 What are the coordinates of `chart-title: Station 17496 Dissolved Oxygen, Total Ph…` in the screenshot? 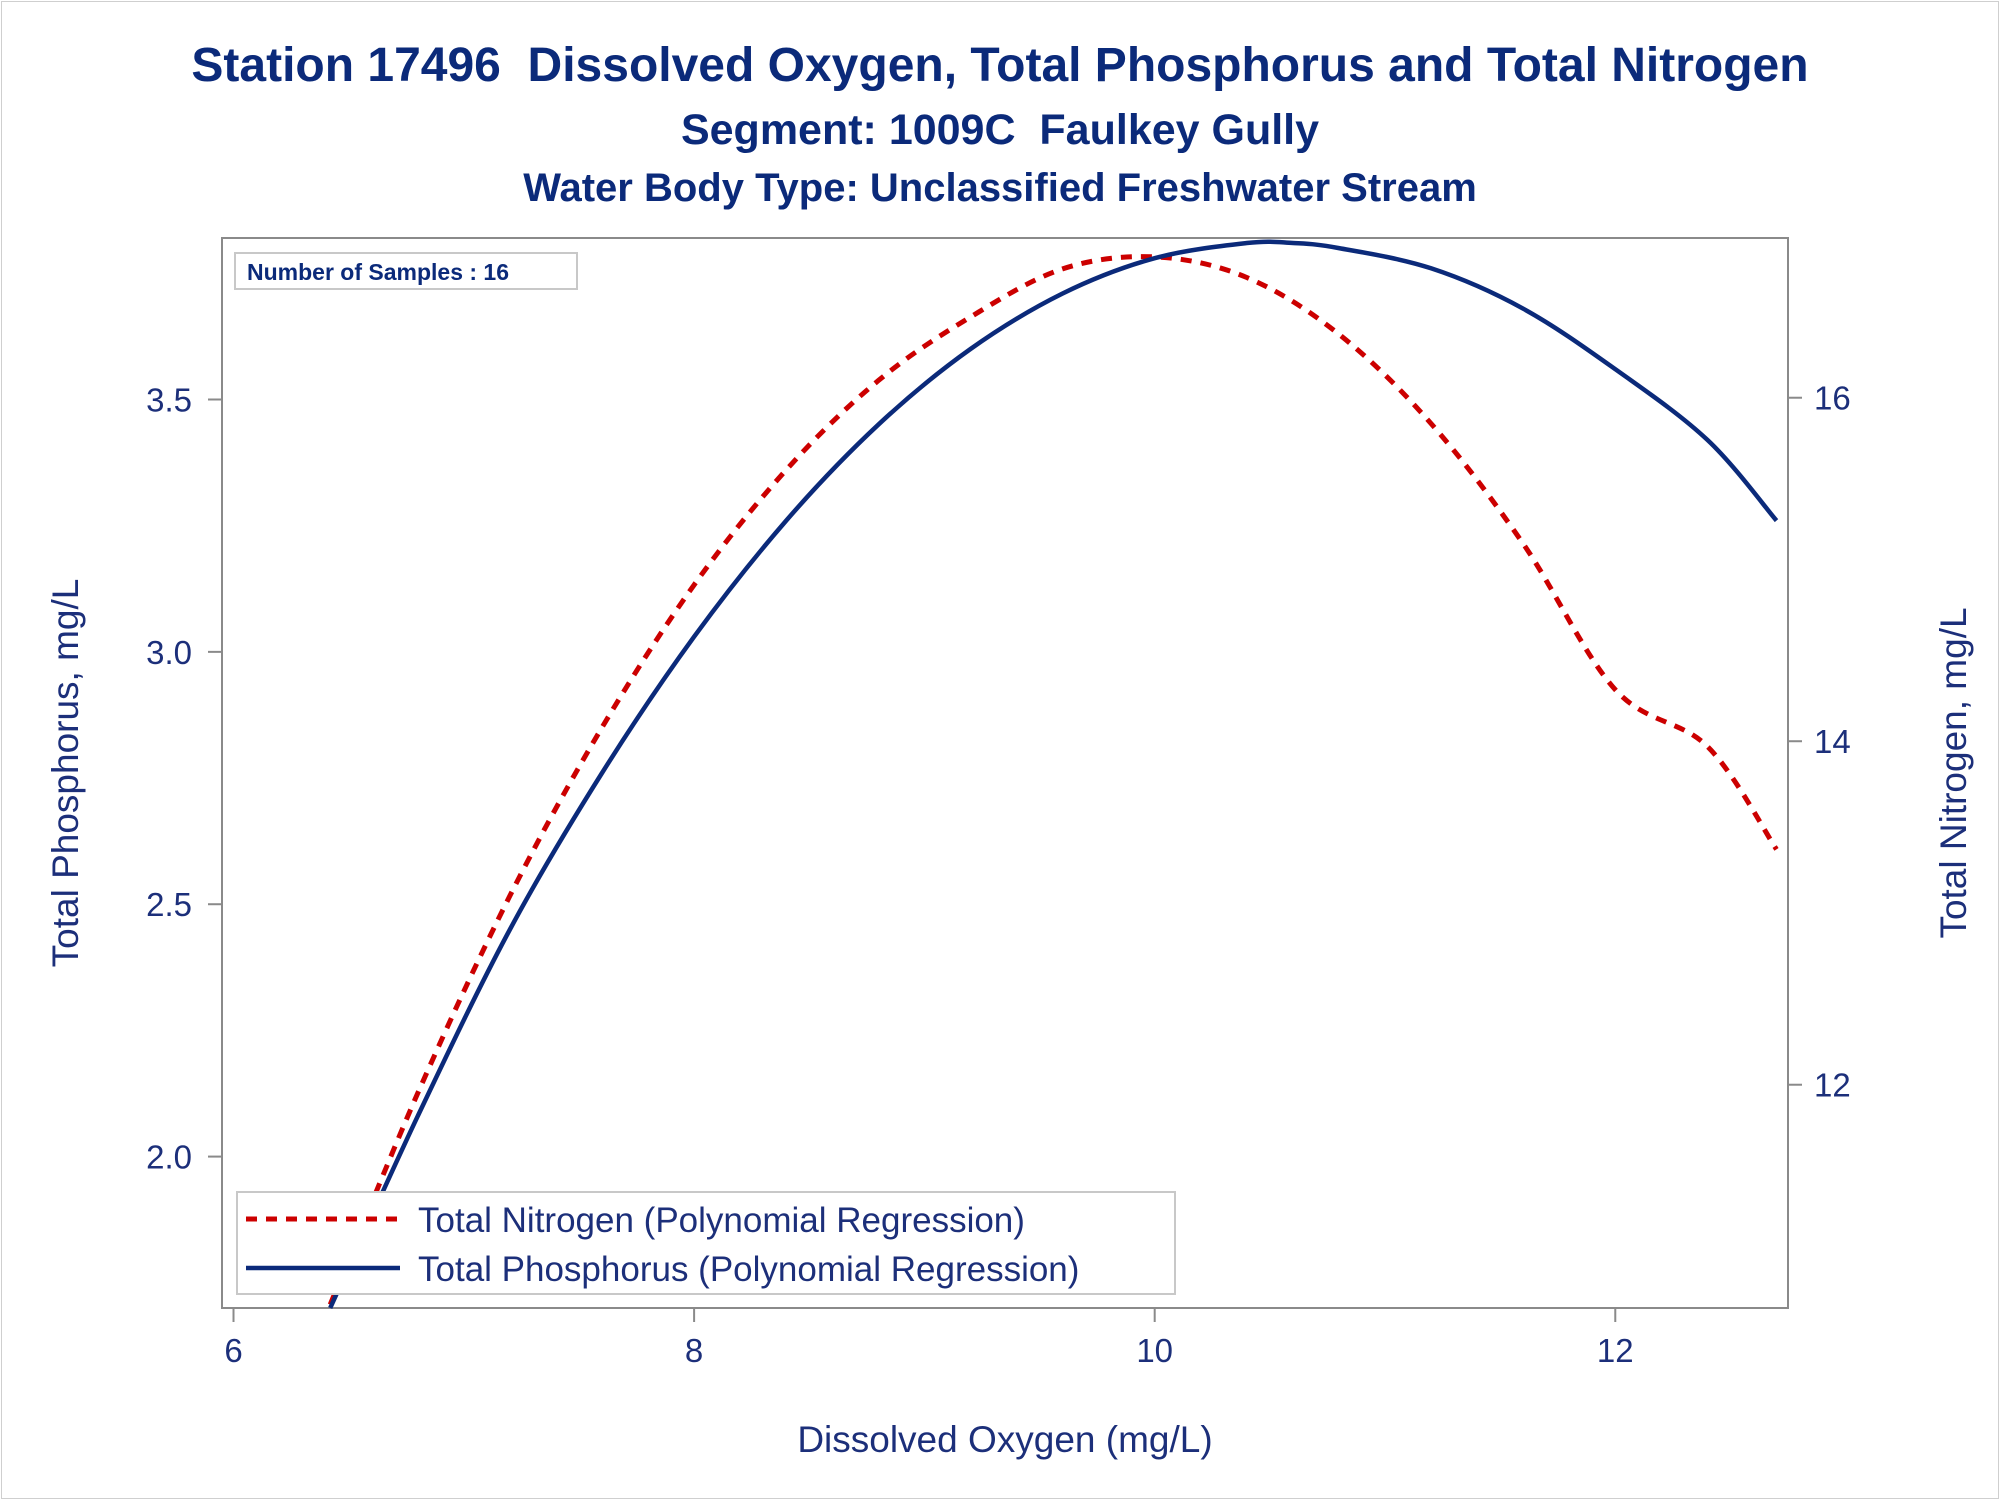 It's located at (1000, 65).